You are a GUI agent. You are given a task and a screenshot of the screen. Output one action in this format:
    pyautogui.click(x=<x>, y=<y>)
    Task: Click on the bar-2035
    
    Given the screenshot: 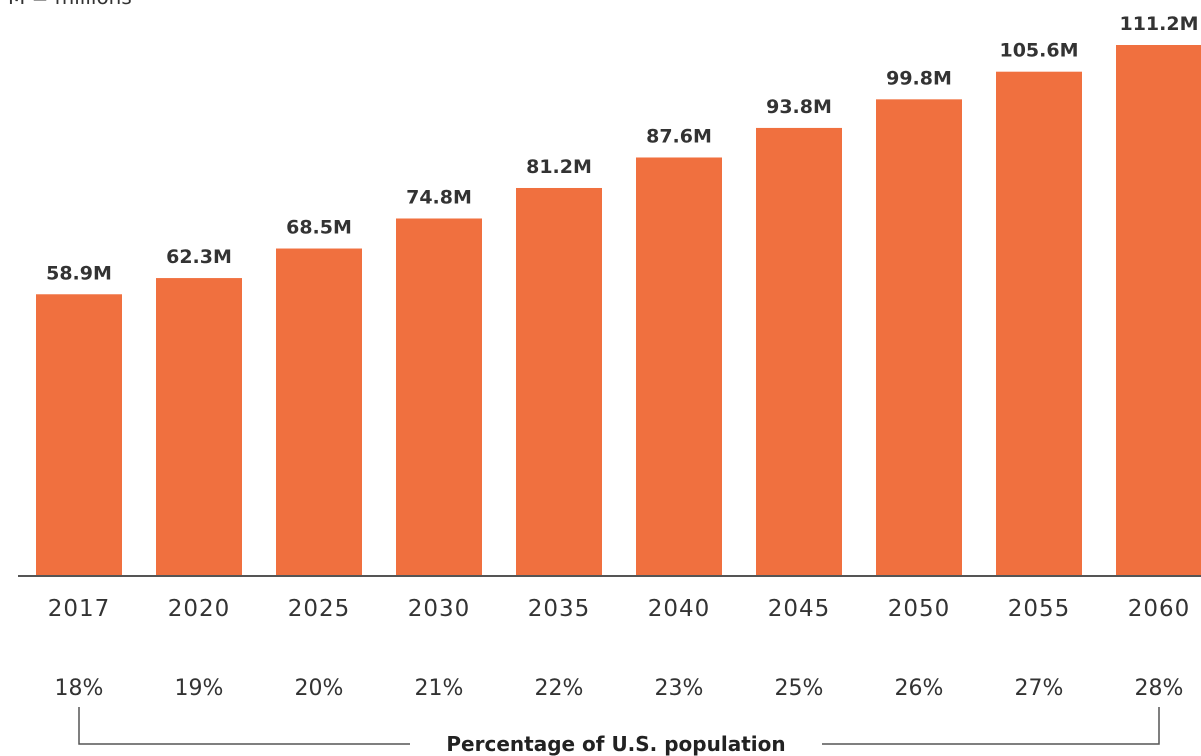 What is the action you would take?
    pyautogui.click(x=559, y=381)
    